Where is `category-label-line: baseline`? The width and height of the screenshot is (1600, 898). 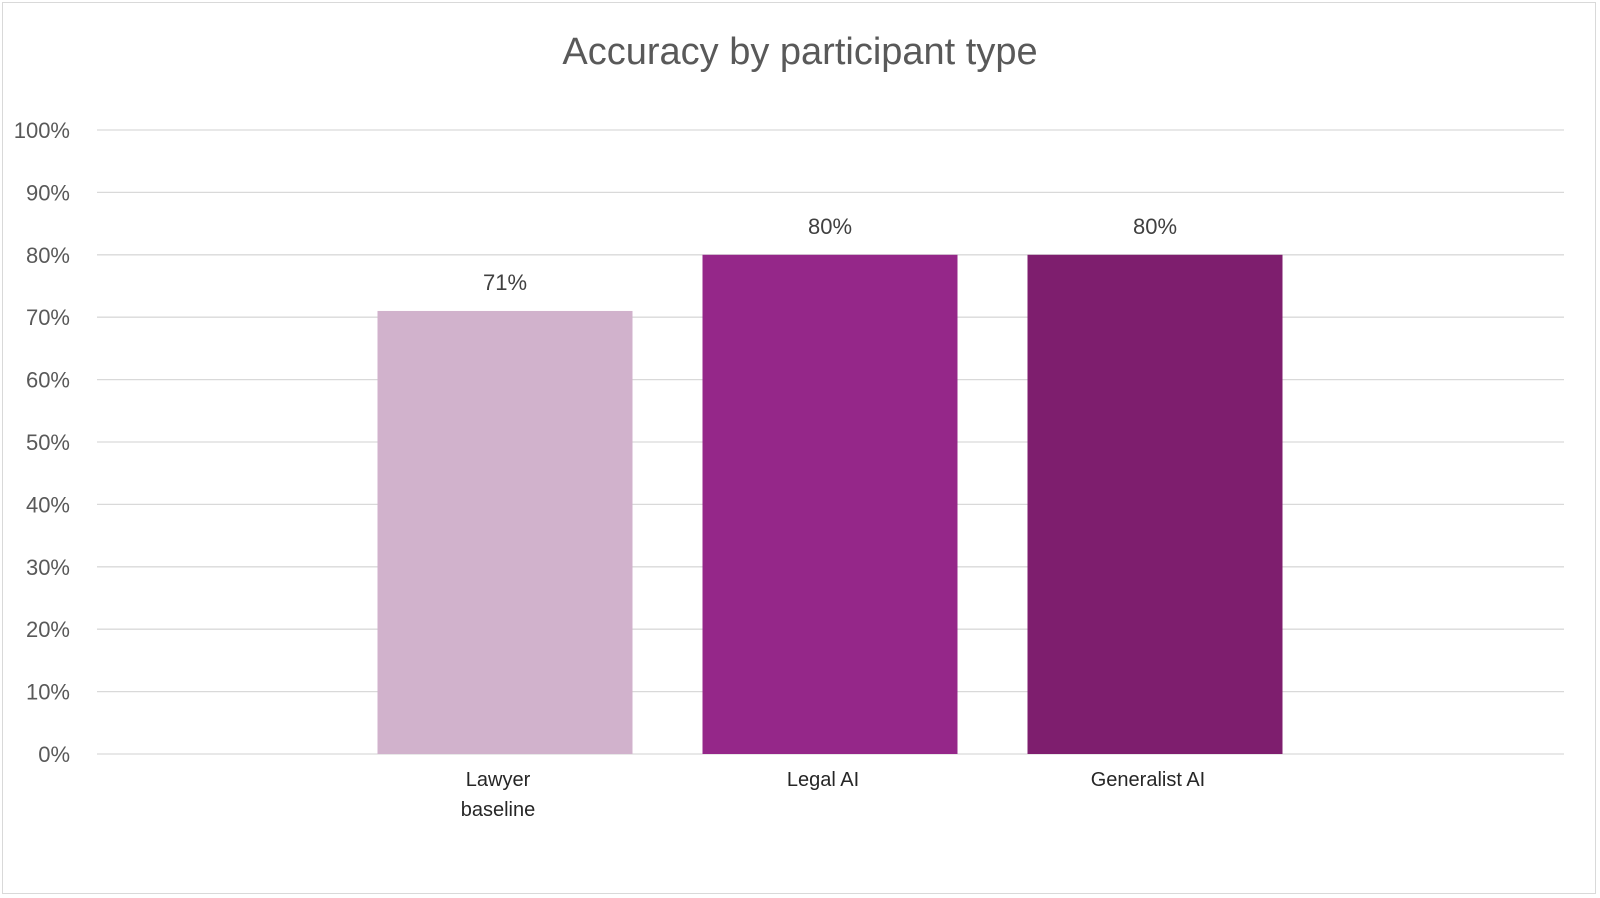 category-label-line: baseline is located at coordinates (498, 810).